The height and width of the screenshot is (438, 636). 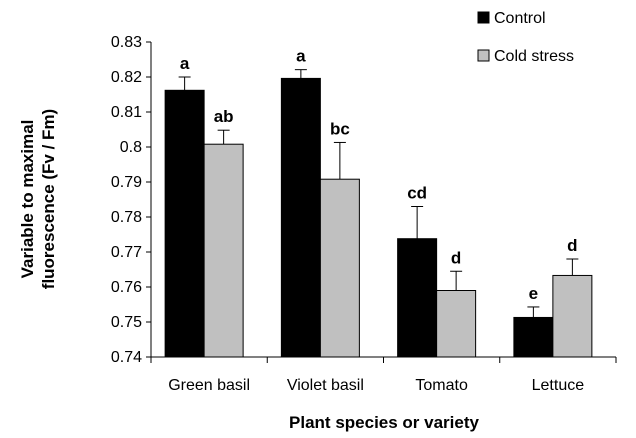 I want to click on significance-label: e, so click(x=533, y=293).